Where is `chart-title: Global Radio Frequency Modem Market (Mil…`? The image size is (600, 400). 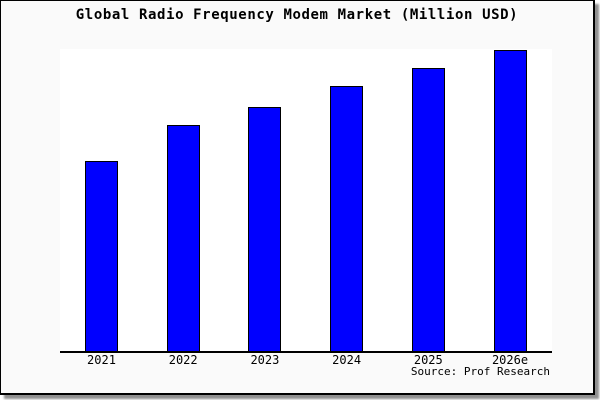 chart-title: Global Radio Frequency Modem Market (Mil… is located at coordinates (297, 15).